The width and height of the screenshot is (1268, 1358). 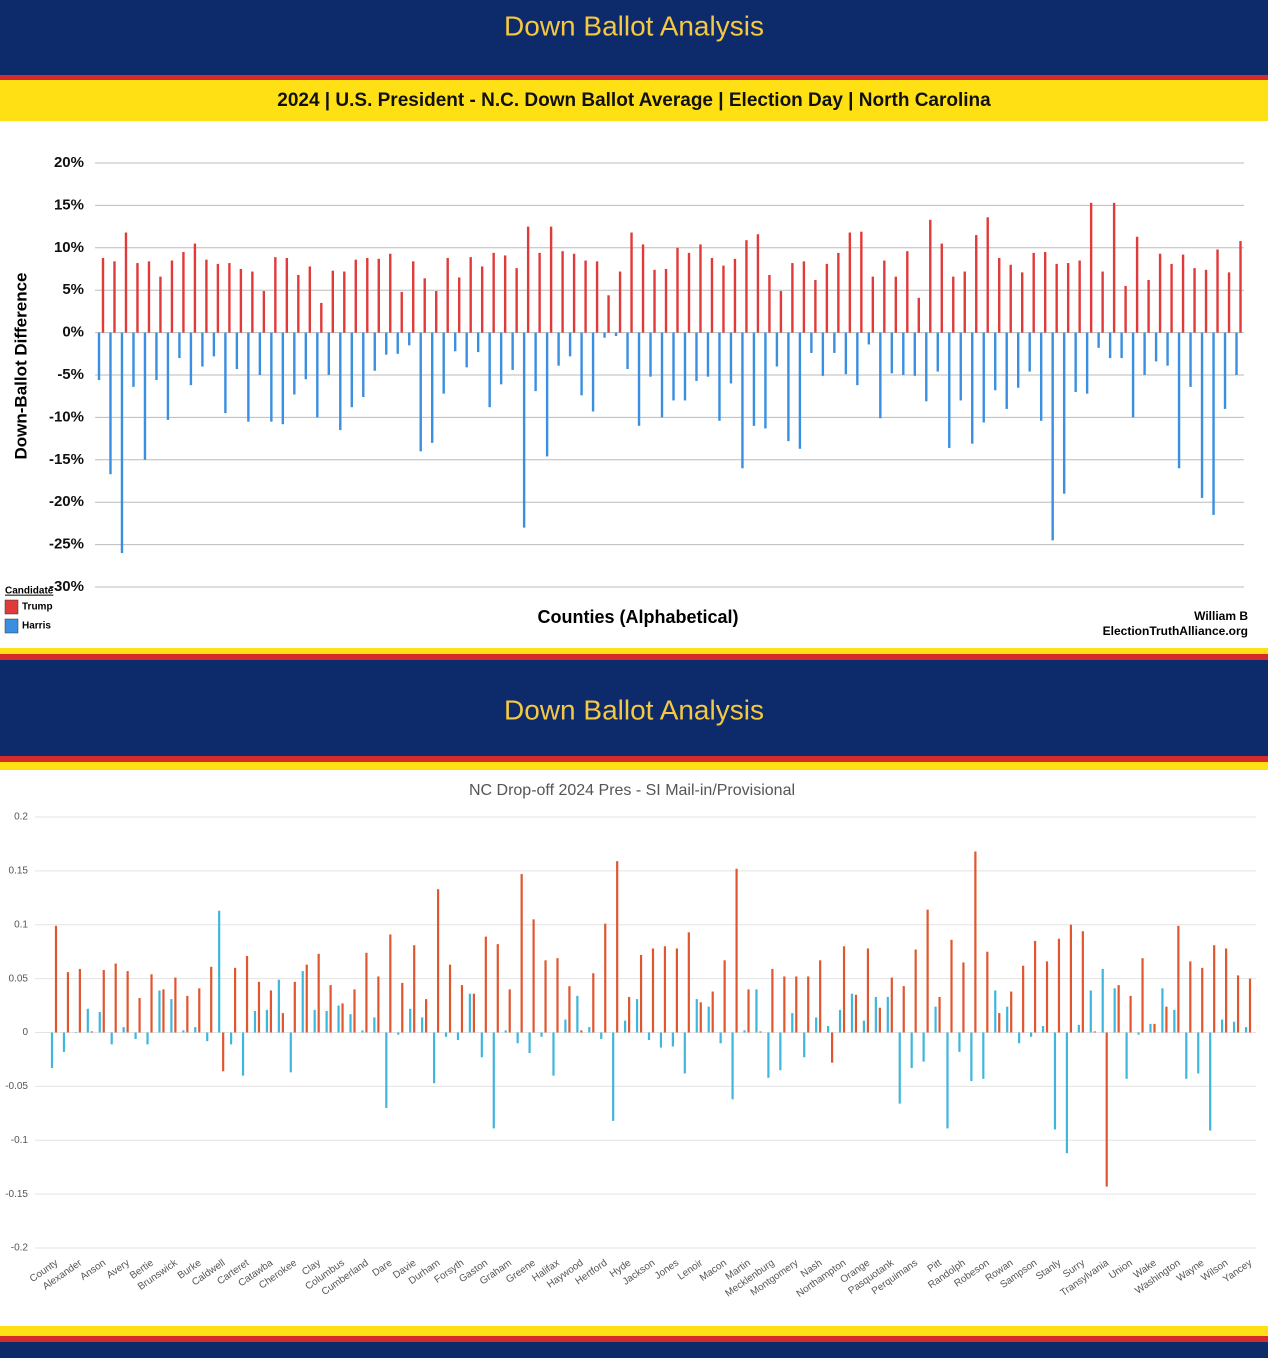 What do you see at coordinates (69, 247) in the screenshot?
I see `y-tick-label: 10%` at bounding box center [69, 247].